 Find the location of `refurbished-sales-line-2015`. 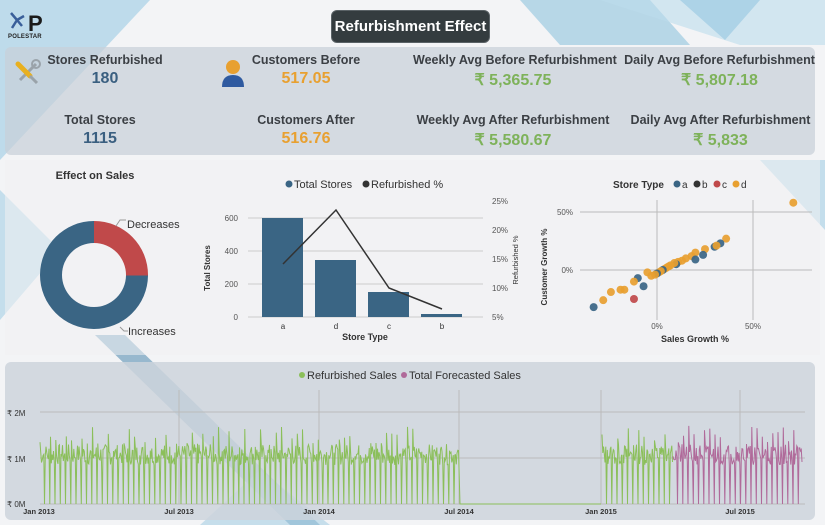

refurbished-sales-line-2015 is located at coordinates (637, 466).